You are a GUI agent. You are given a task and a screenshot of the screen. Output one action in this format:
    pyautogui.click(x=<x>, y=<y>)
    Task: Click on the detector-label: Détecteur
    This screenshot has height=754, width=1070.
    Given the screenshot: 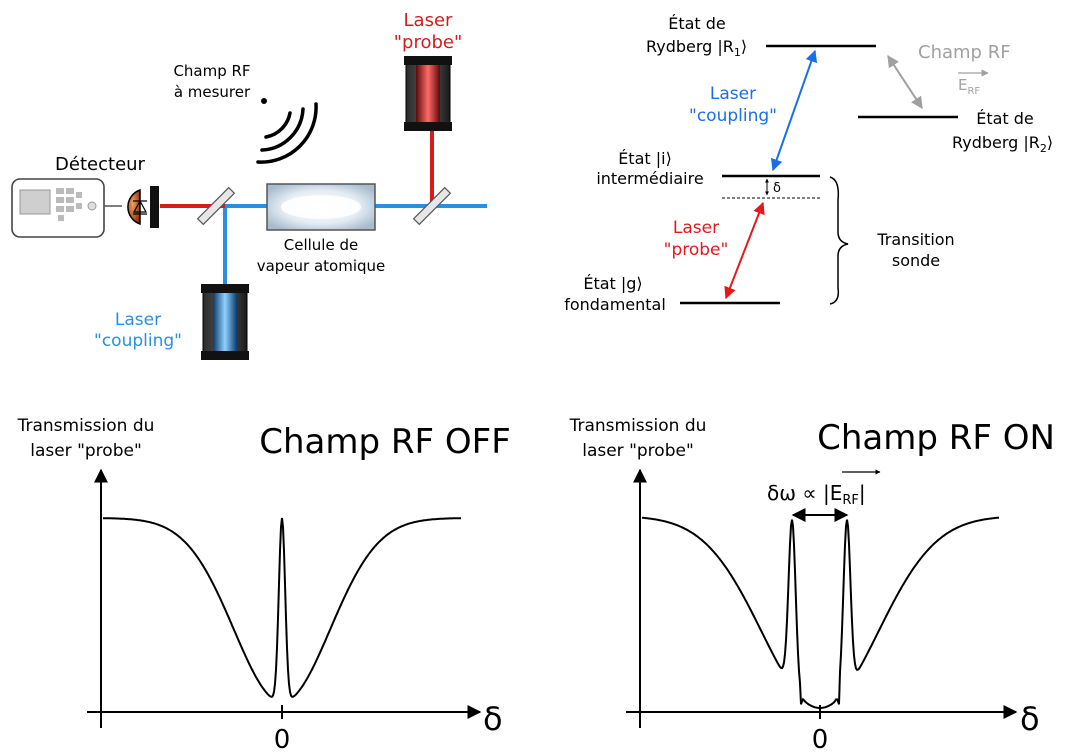 What is the action you would take?
    pyautogui.click(x=100, y=164)
    